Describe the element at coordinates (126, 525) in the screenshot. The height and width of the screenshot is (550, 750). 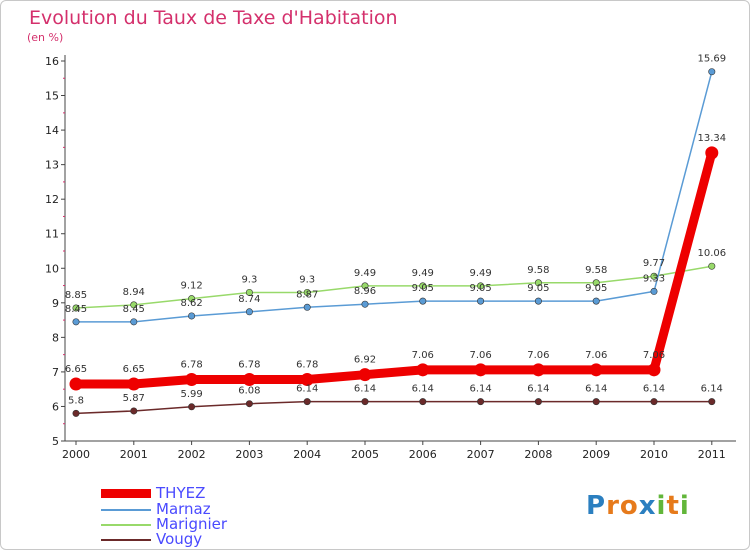
I see `legend-swatch-marignier` at that location.